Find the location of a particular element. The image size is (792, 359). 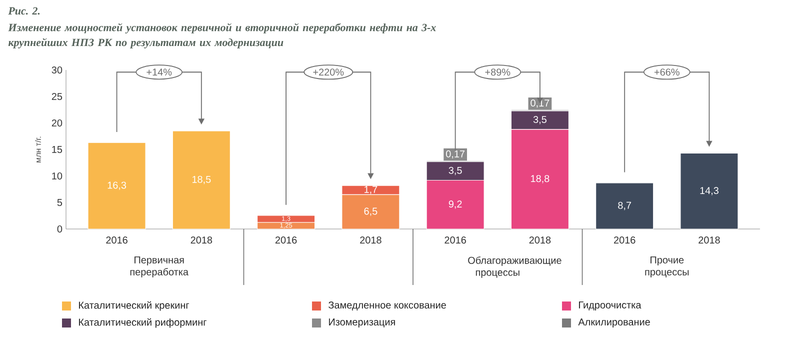

legend-label: Алкилирование is located at coordinates (614, 323).